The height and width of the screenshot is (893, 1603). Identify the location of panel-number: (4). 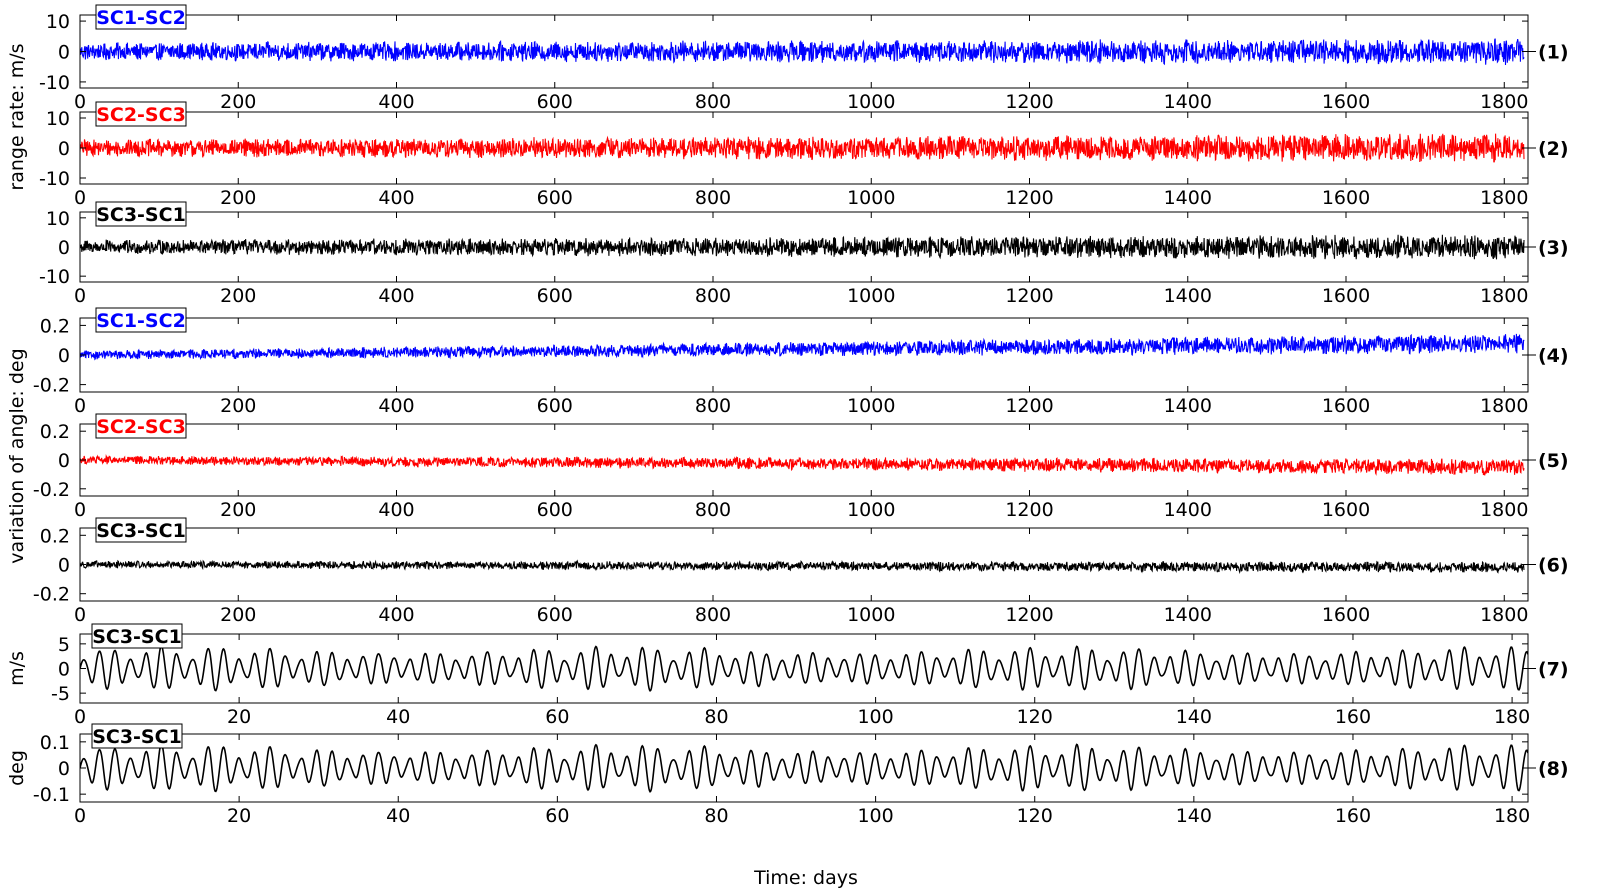
(1553, 356).